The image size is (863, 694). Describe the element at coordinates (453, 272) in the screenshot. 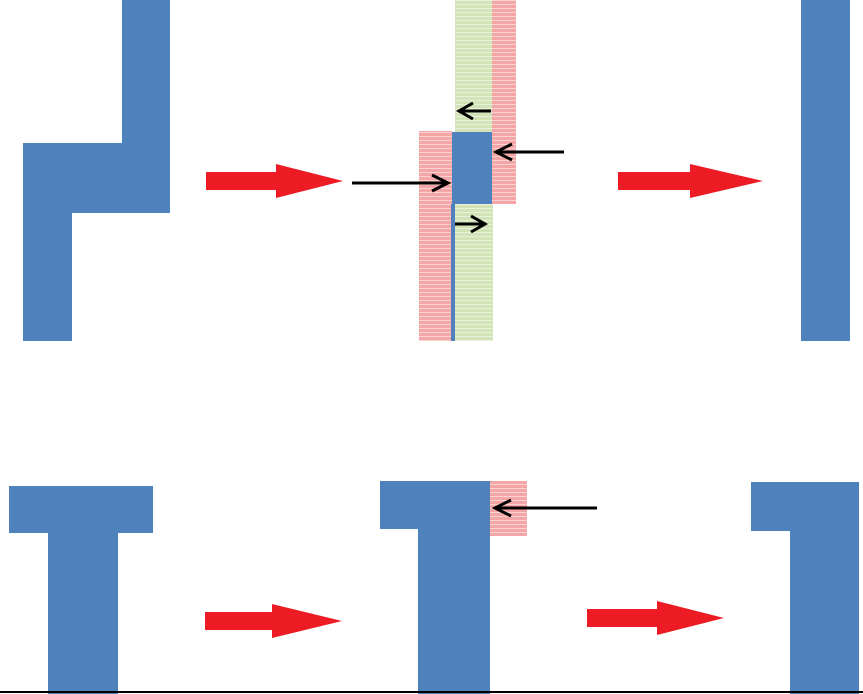

I see `kept-segment-thin` at that location.